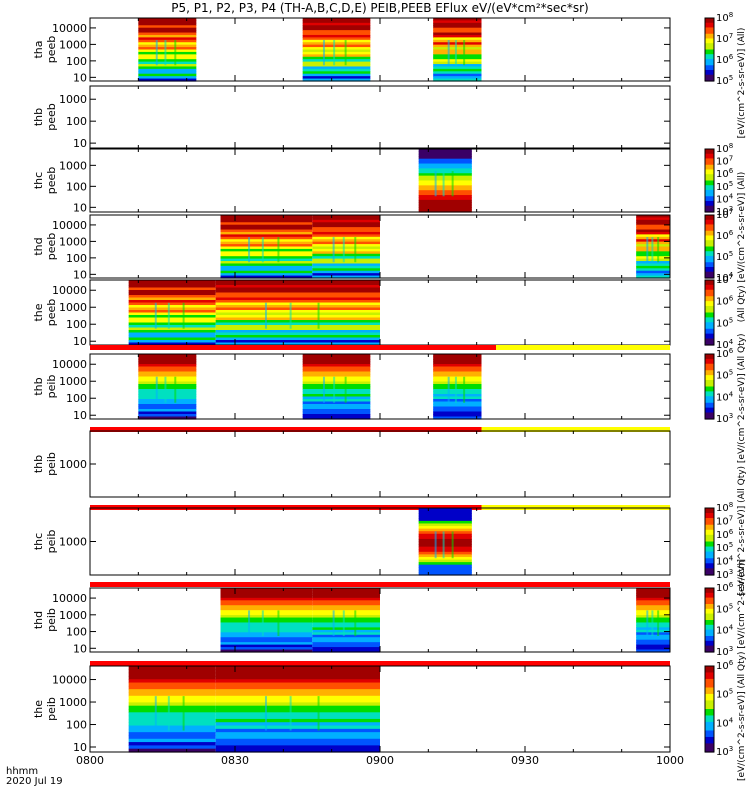 This screenshot has height=800, width=750. I want to click on status-bar-red, so click(380, 584).